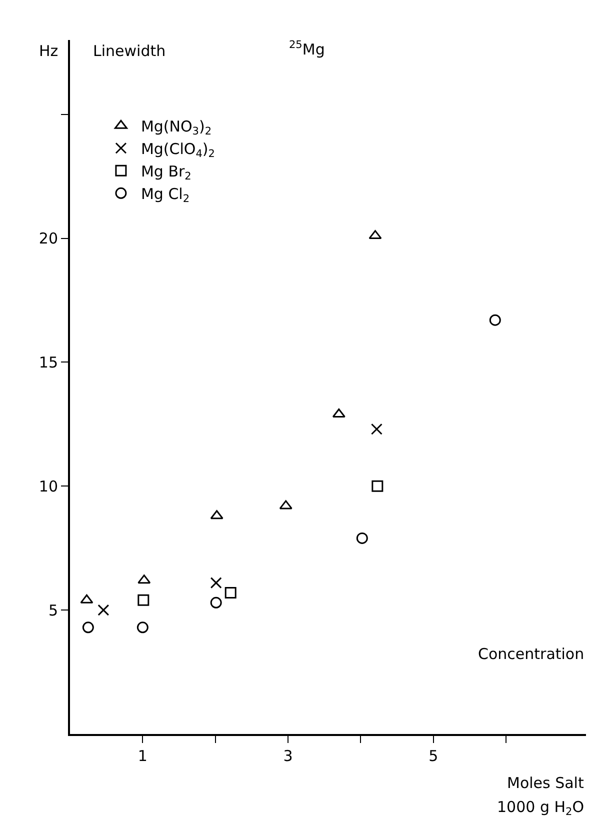 The image size is (601, 829). What do you see at coordinates (48, 51) in the screenshot?
I see `text: Hz` at bounding box center [48, 51].